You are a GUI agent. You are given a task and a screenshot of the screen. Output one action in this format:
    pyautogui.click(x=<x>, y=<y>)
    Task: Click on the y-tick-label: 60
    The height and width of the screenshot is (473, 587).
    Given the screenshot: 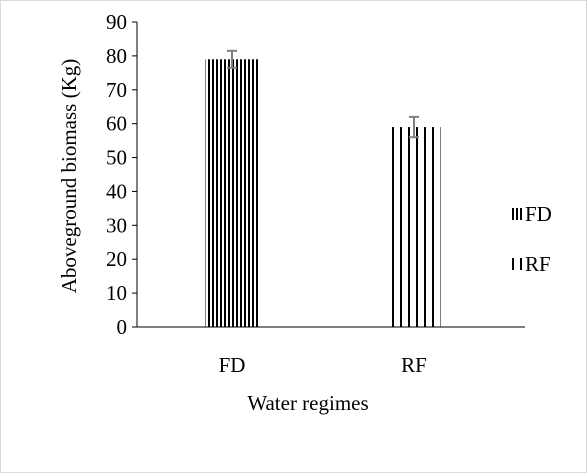 What is the action you would take?
    pyautogui.click(x=116, y=124)
    